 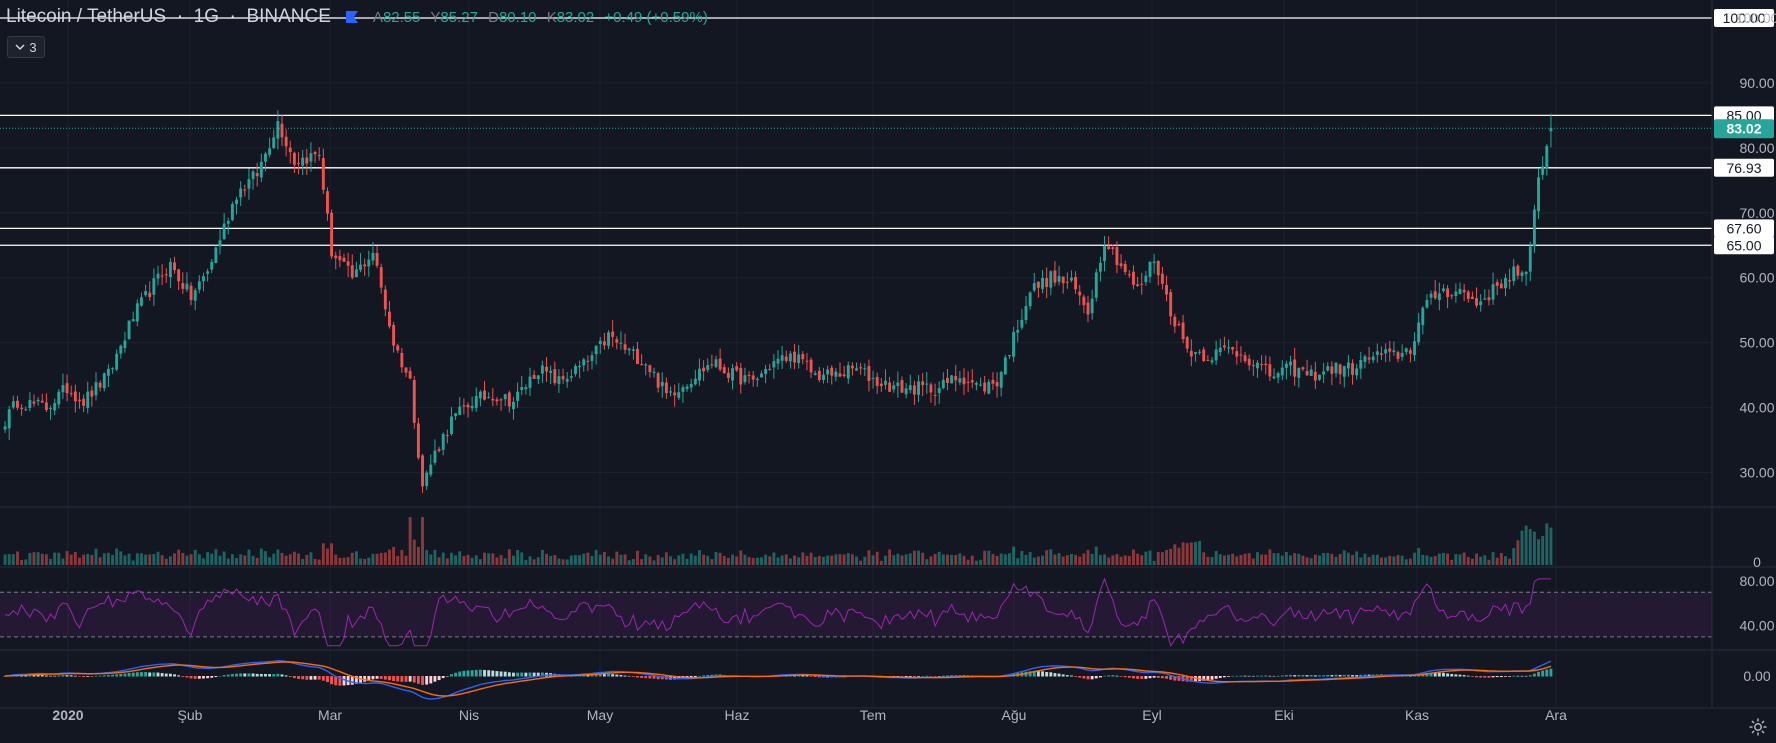 I want to click on time-tick-label: Mar, so click(x=330, y=715).